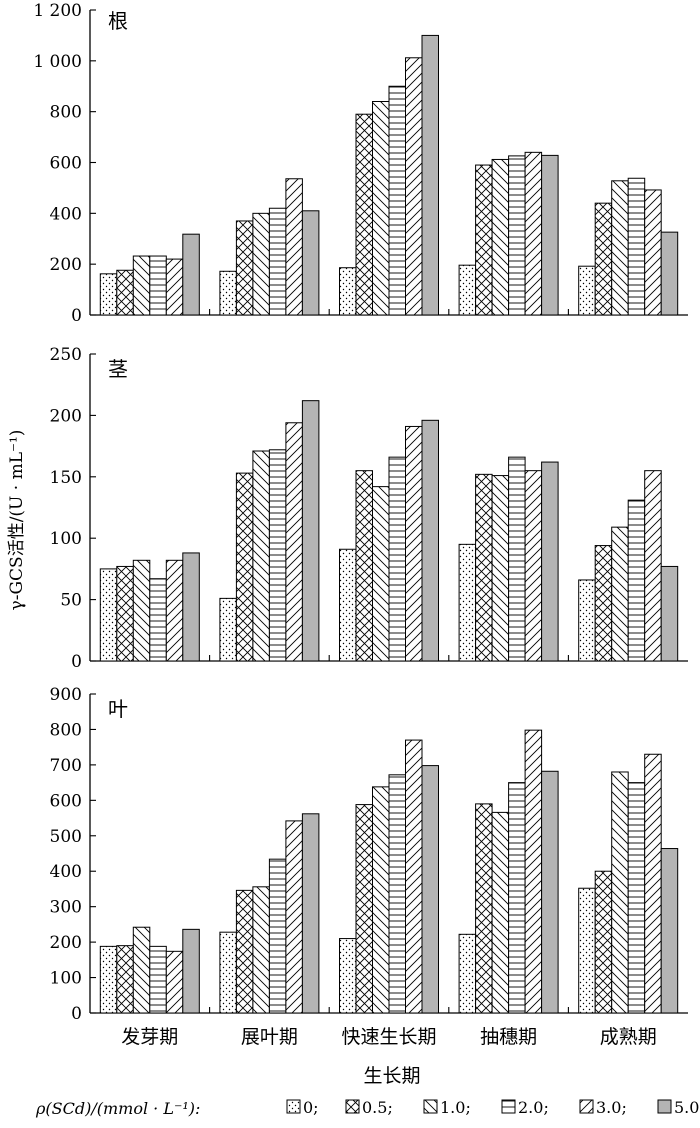  What do you see at coordinates (311, 1107) in the screenshot?
I see `legend-label: 0;` at bounding box center [311, 1107].